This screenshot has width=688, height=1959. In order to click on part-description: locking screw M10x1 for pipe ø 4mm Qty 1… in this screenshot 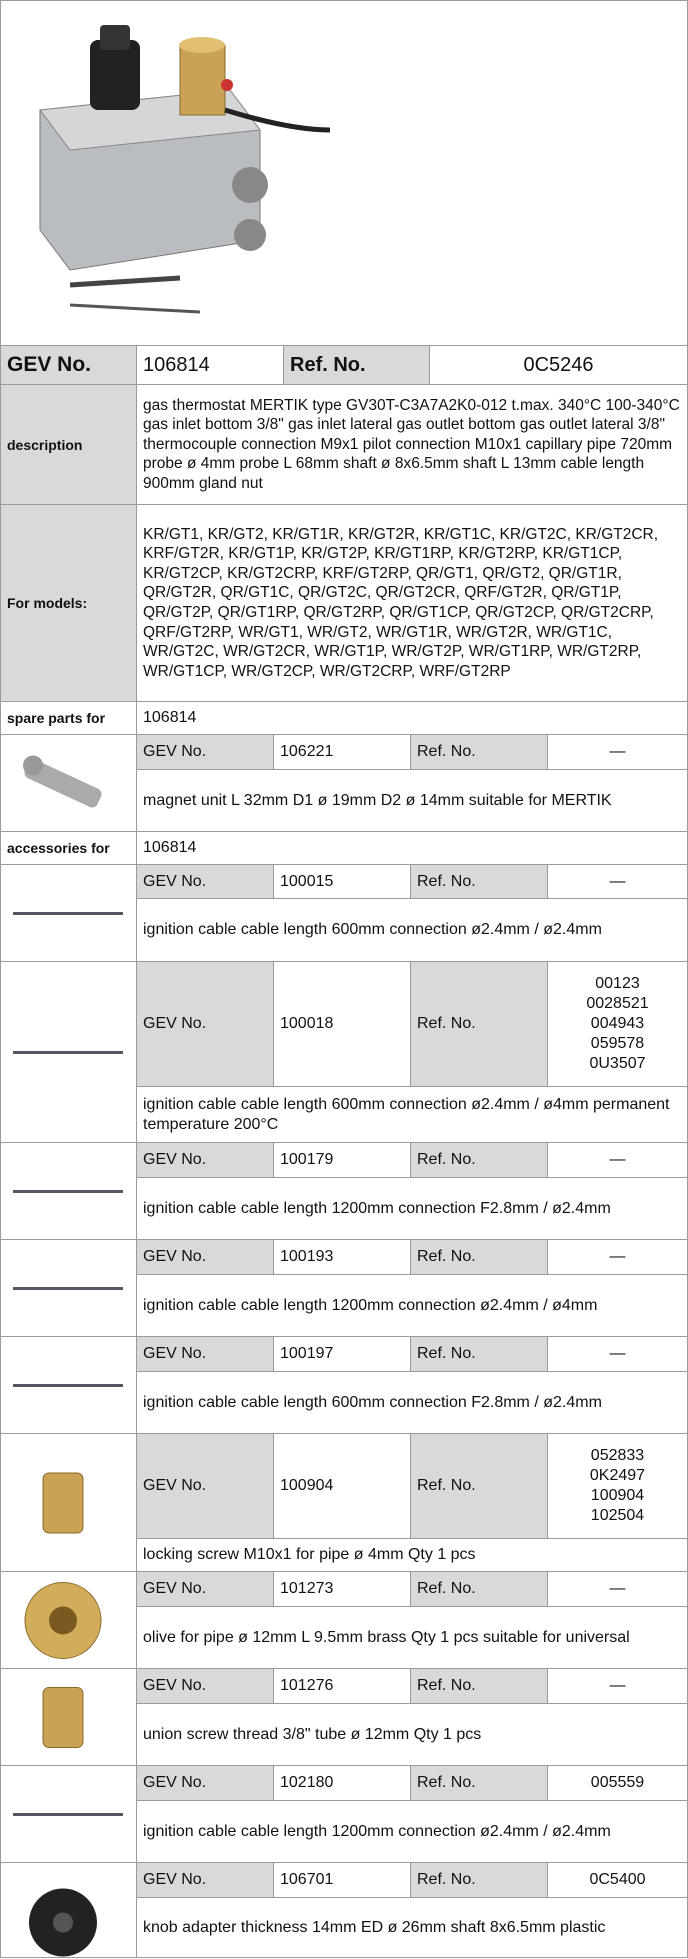, I will do `click(412, 1555)`.